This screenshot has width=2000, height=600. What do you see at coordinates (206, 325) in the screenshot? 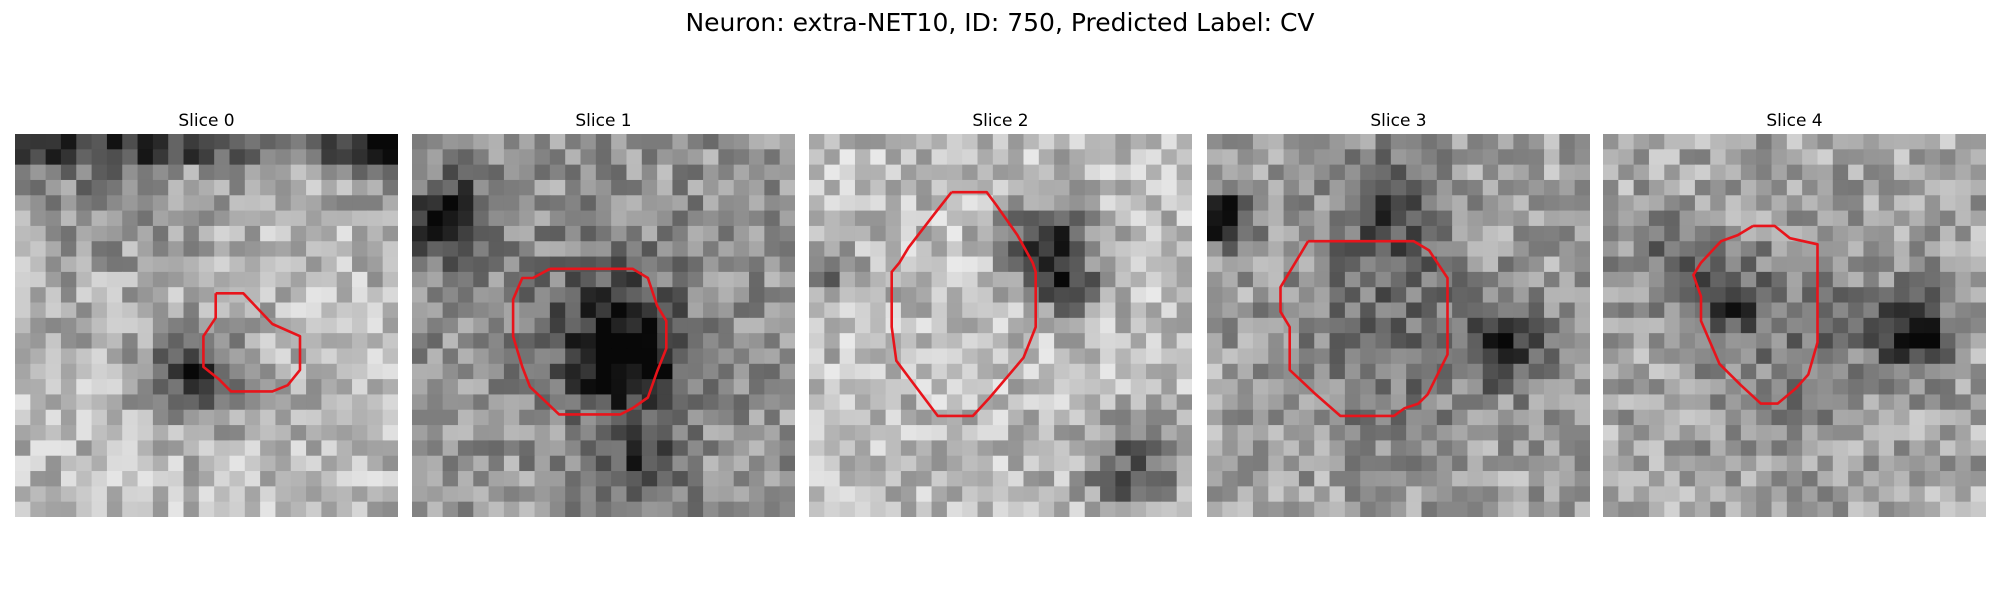
I see `slice-image` at bounding box center [206, 325].